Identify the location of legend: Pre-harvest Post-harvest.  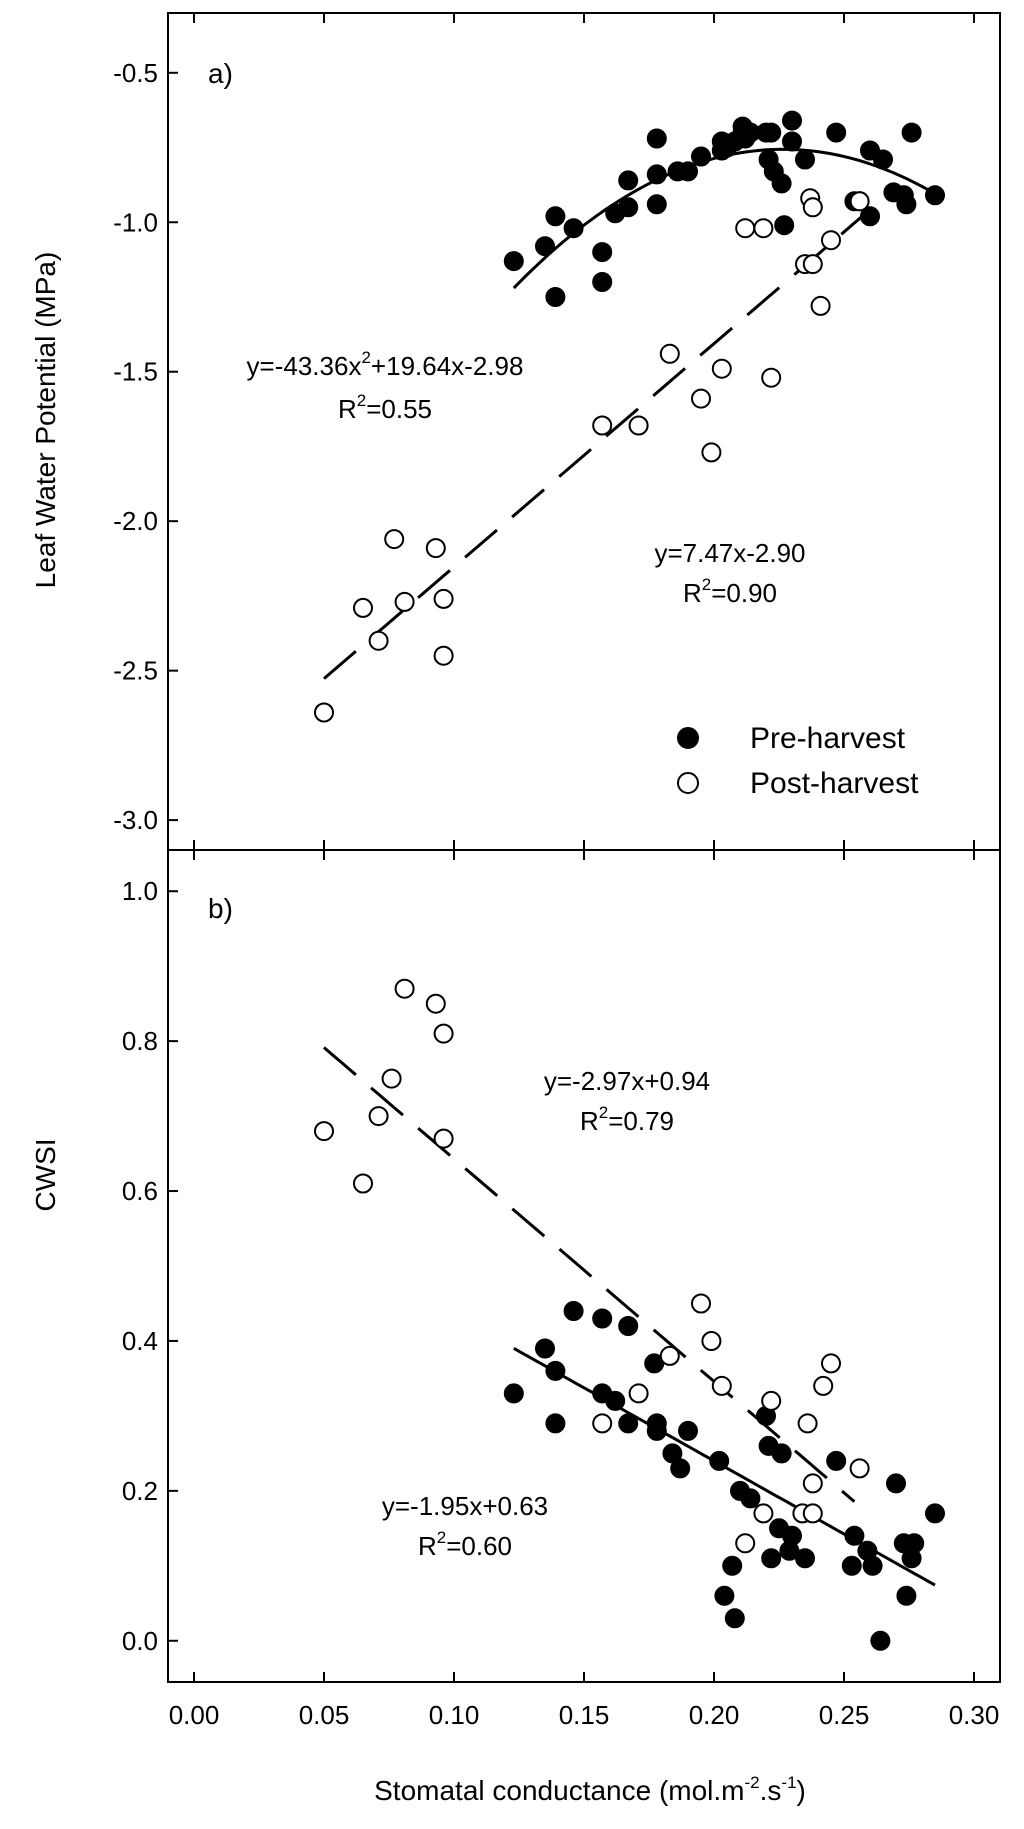
(798, 761).